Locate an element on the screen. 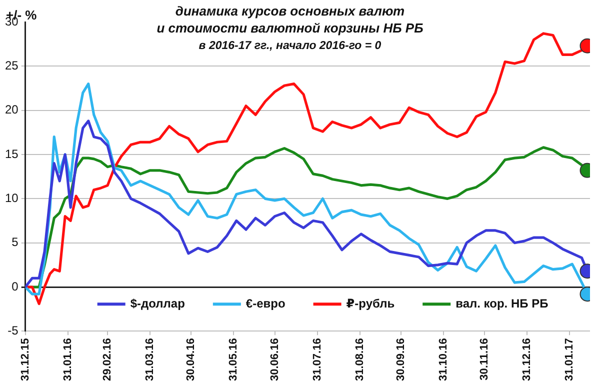 This screenshot has width=600, height=386. x-tick-label: 31.10.16 is located at coordinates (443, 360).